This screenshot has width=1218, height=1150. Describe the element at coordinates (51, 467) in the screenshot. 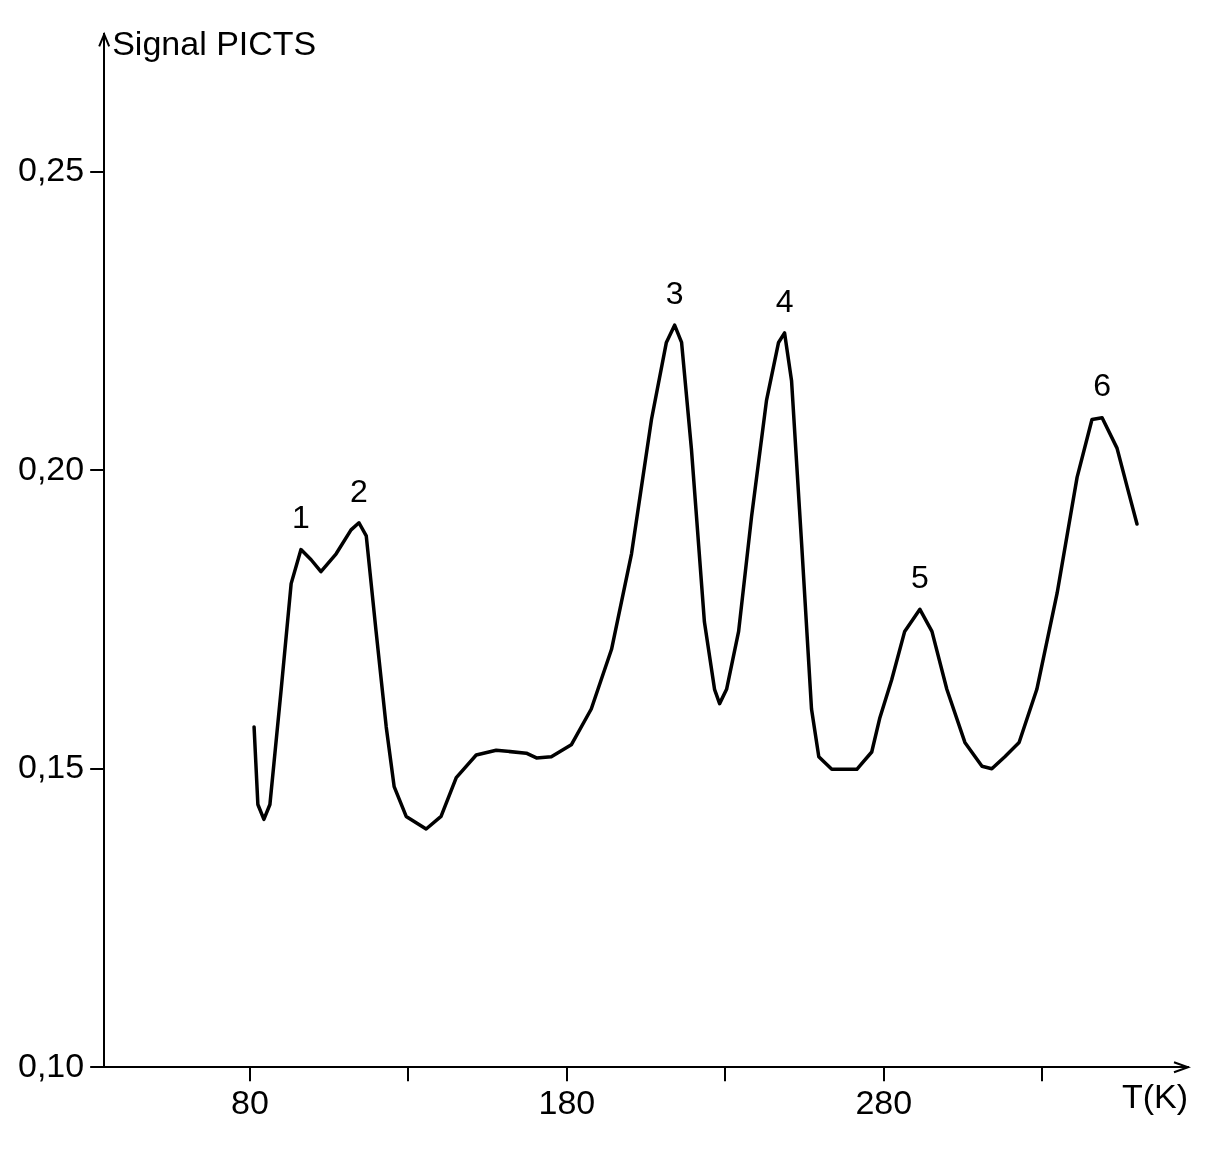

I see `y-tick-label: 0,20` at that location.